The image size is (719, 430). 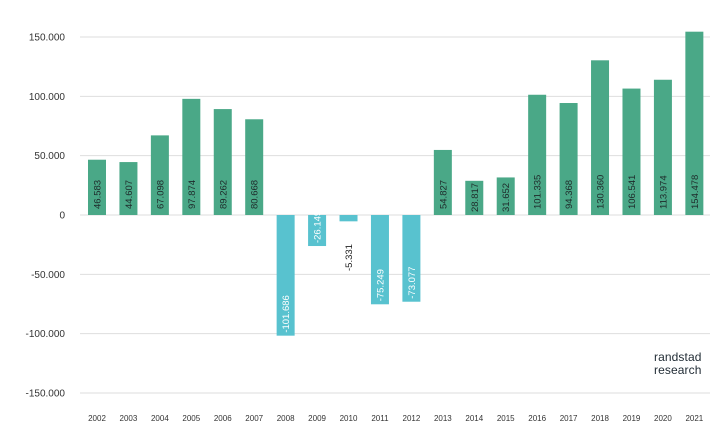 I want to click on bar-value-label: 31.652, so click(x=506, y=197).